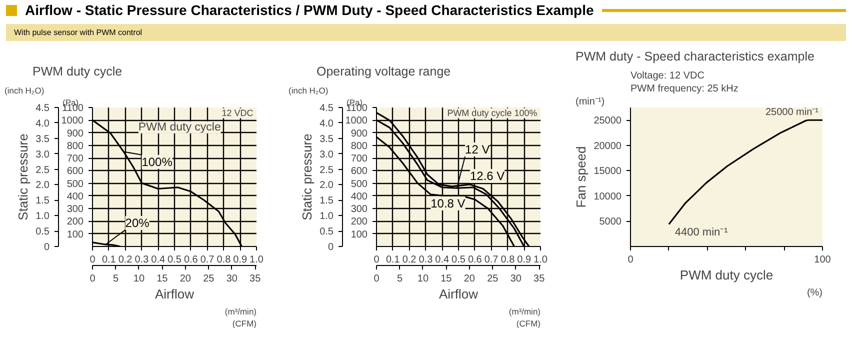 The height and width of the screenshot is (337, 852). What do you see at coordinates (667, 76) in the screenshot?
I see `text: Voltage: 12 VDC` at bounding box center [667, 76].